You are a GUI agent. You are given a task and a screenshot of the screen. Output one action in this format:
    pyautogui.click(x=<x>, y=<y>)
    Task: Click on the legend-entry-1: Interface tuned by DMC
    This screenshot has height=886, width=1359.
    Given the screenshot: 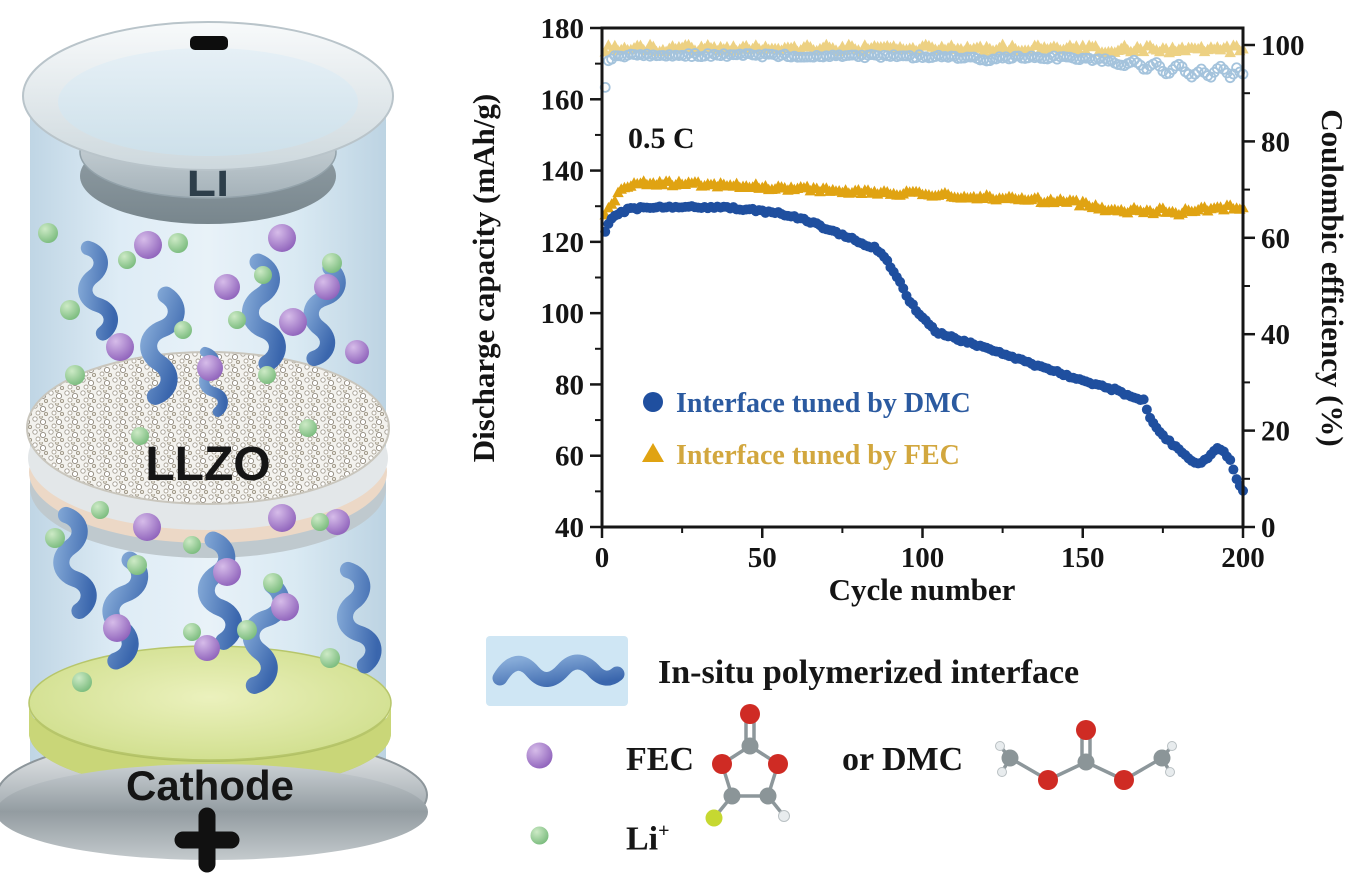 What is the action you would take?
    pyautogui.click(x=807, y=403)
    